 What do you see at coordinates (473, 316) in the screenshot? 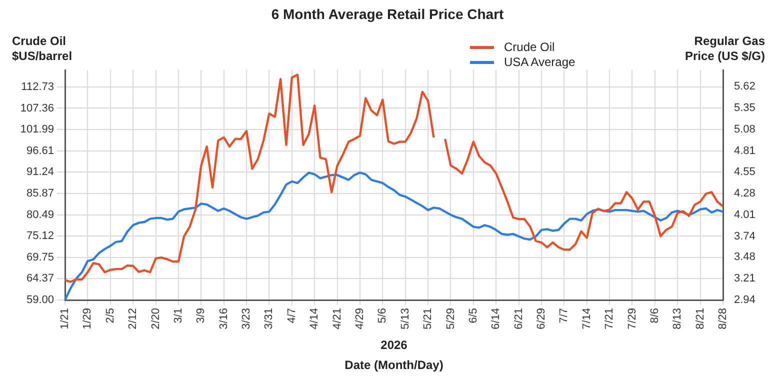
I see `x-tick-label: 6/5` at bounding box center [473, 316].